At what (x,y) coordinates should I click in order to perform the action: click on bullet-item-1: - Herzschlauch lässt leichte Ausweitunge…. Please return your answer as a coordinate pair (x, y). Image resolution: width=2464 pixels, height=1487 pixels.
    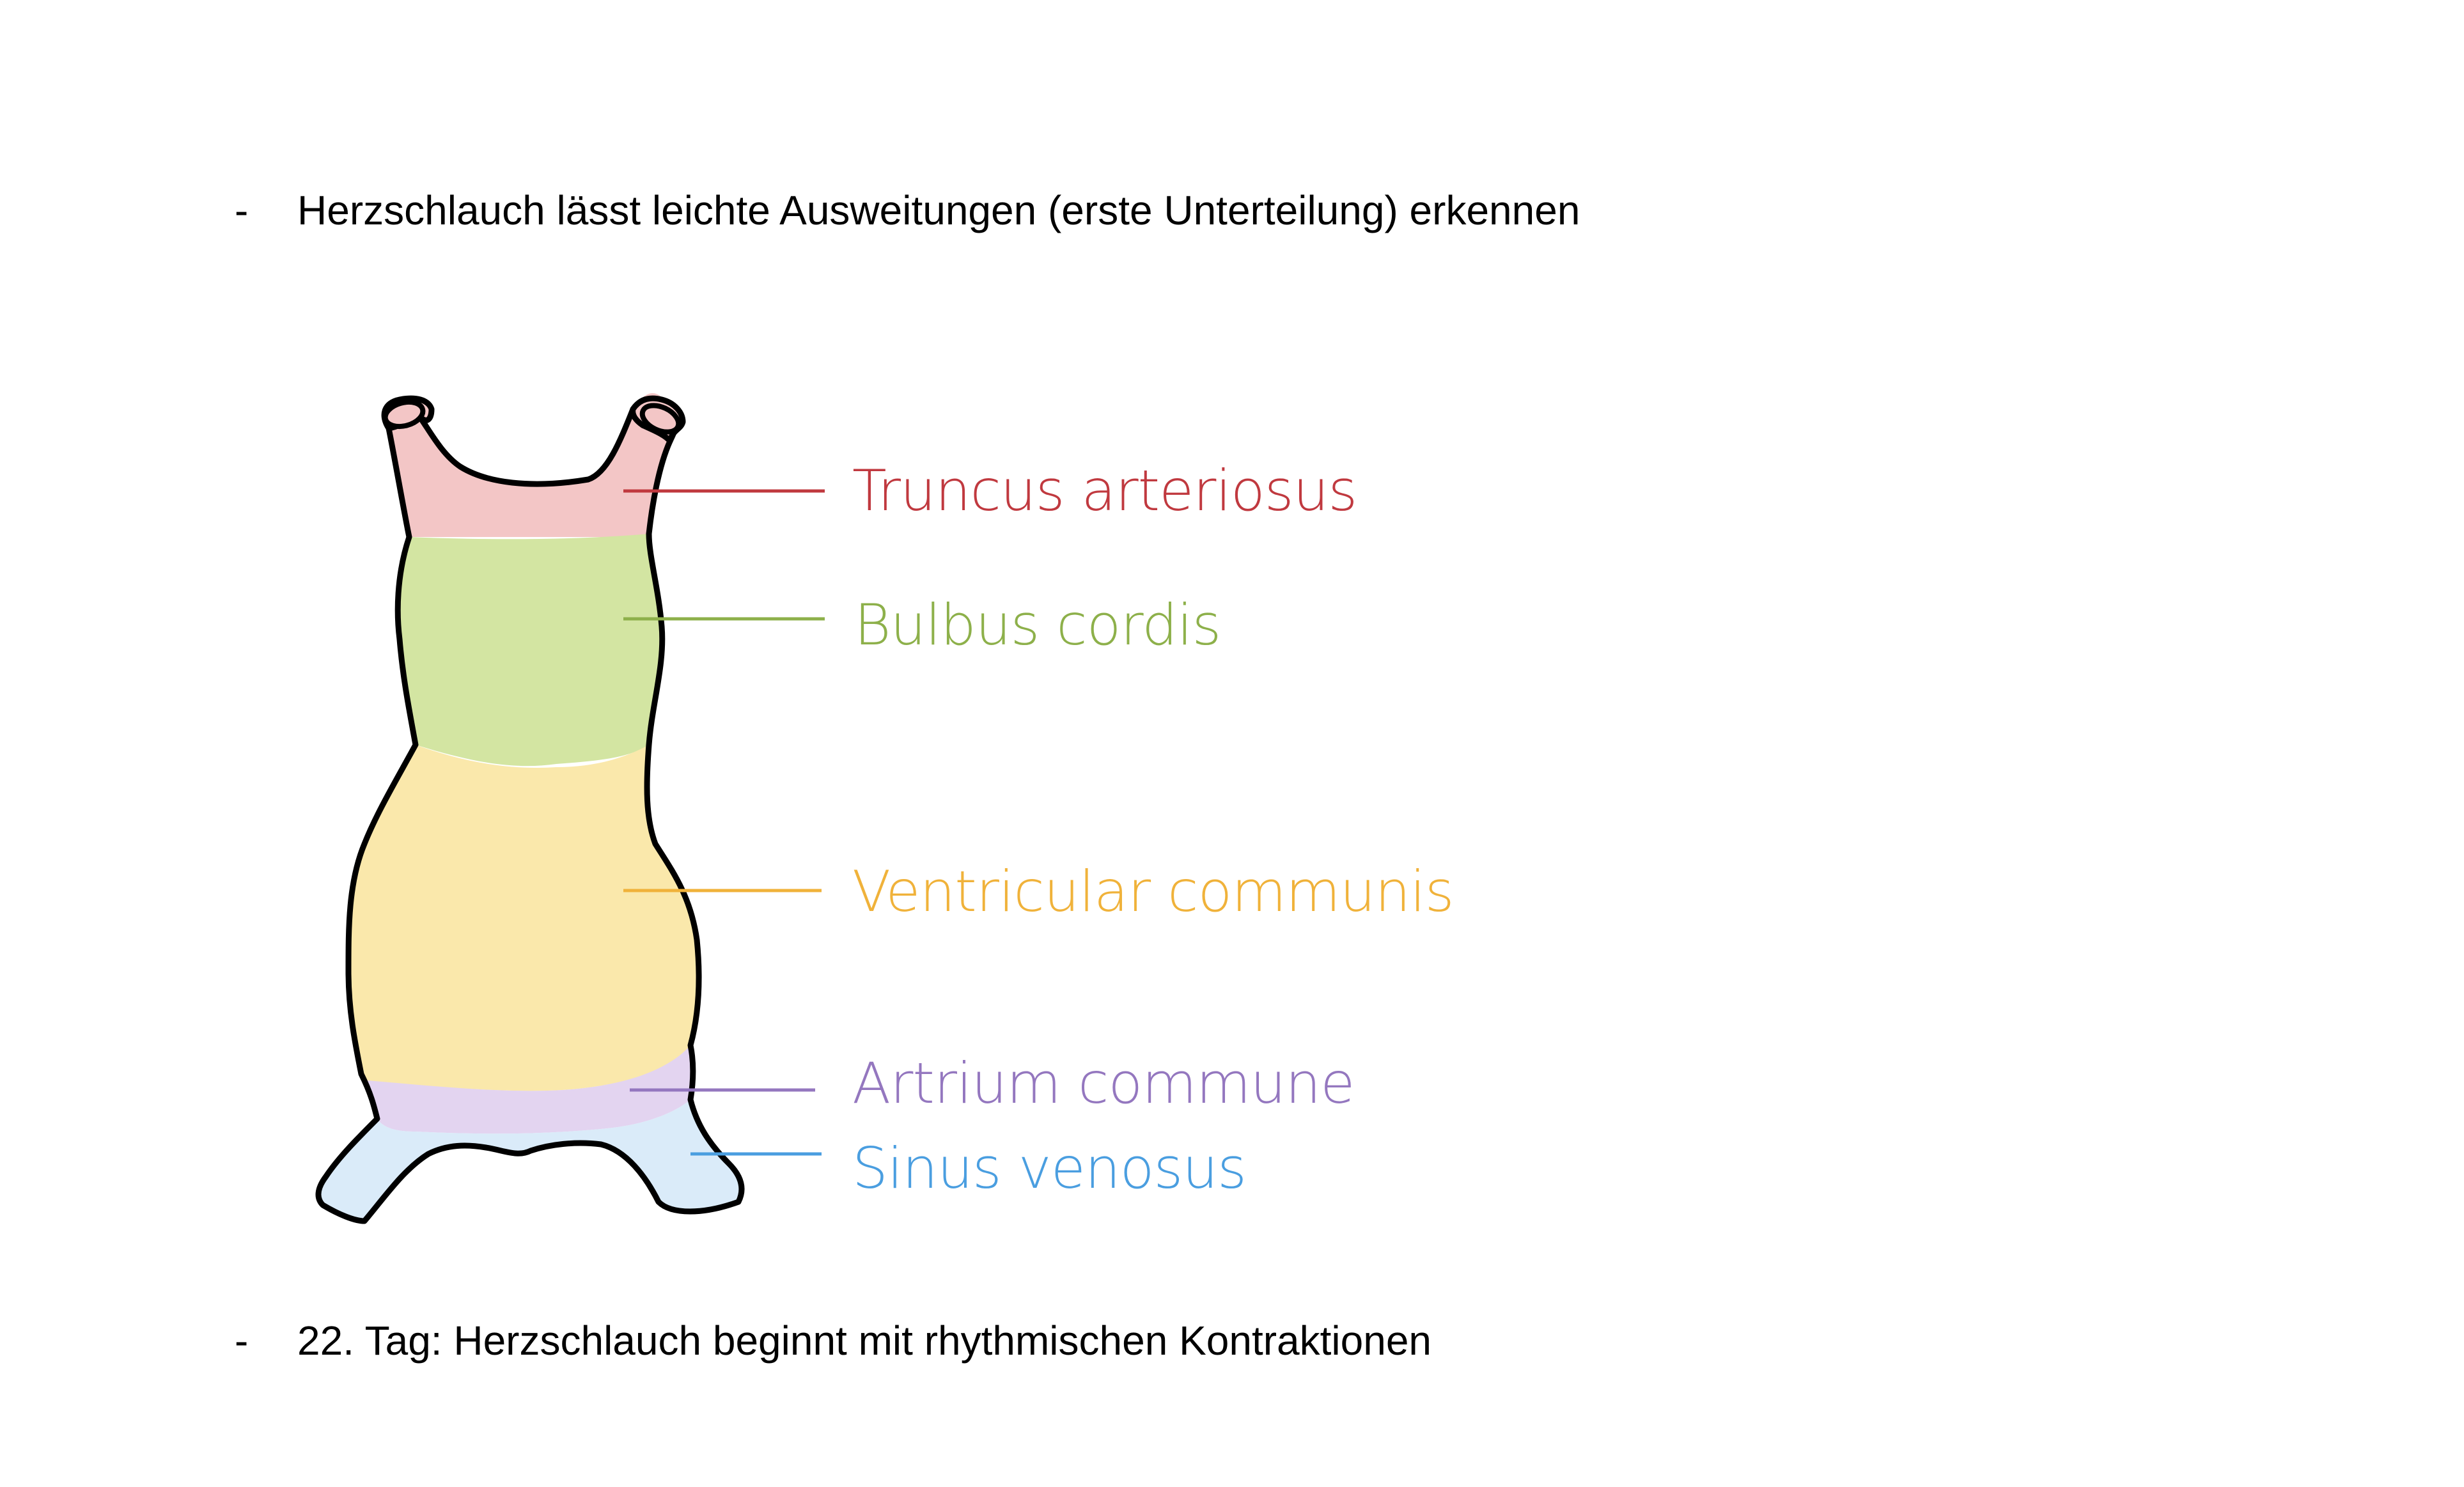
    Looking at the image, I should click on (907, 210).